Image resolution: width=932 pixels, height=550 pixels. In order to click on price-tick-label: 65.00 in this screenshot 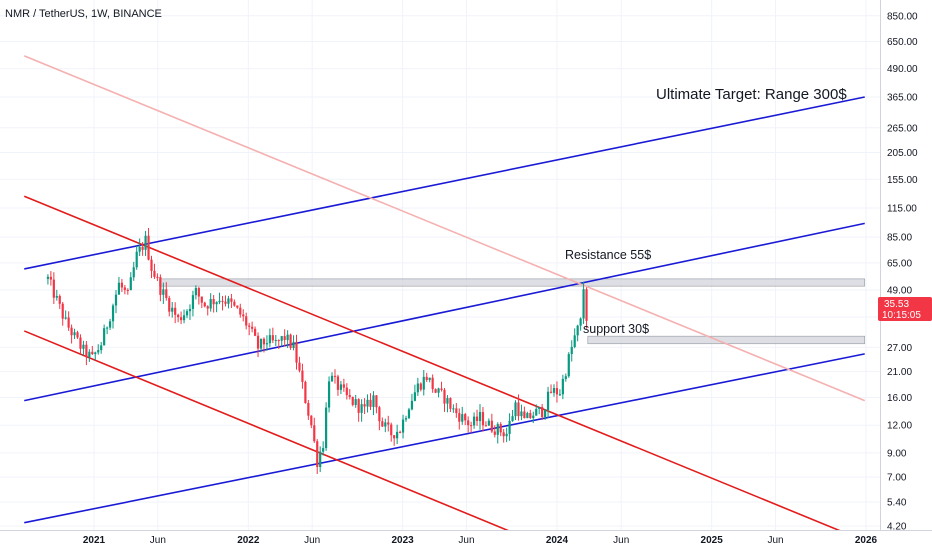, I will do `click(899, 263)`.